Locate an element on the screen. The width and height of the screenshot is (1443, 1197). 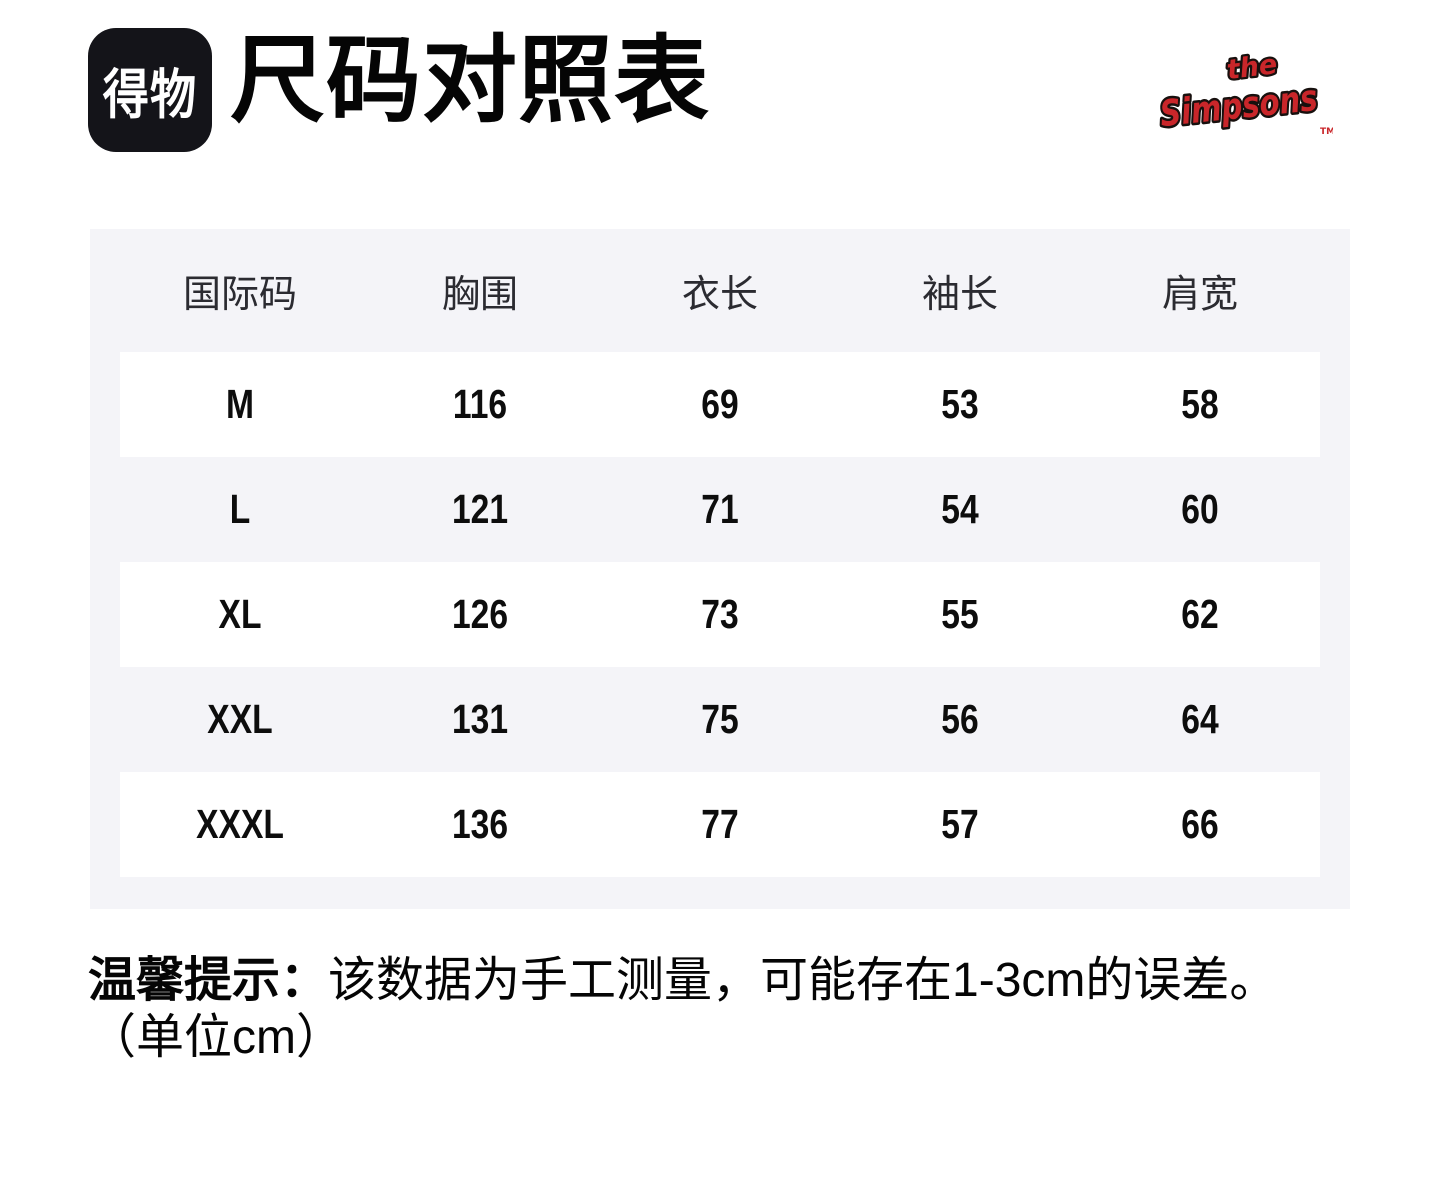
value-cell: 64 is located at coordinates (1200, 719).